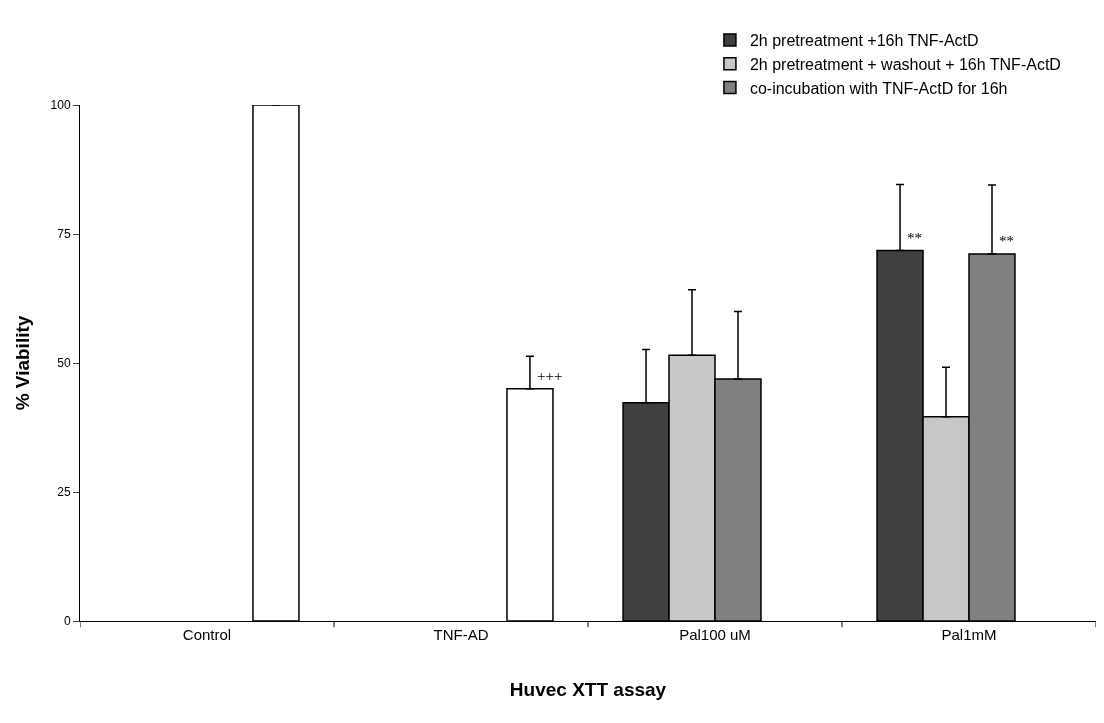 The height and width of the screenshot is (723, 1104). I want to click on y-tick-label: 0, so click(67, 621).